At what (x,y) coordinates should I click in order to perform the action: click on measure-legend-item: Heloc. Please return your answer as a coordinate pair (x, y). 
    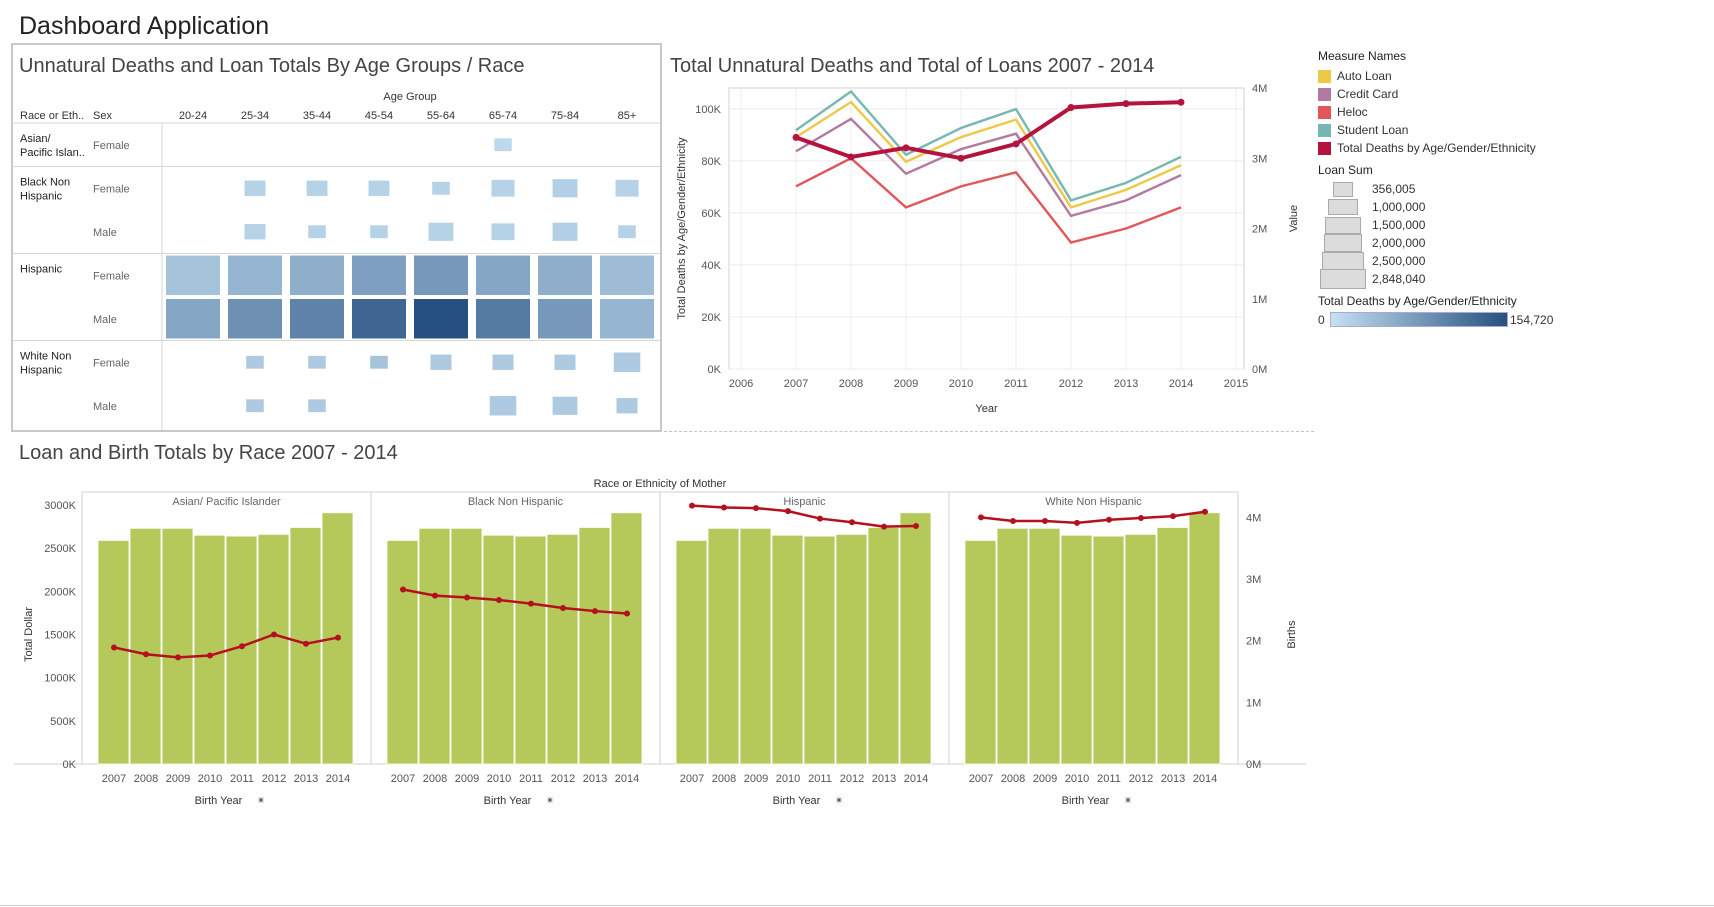
    Looking at the image, I should click on (1438, 112).